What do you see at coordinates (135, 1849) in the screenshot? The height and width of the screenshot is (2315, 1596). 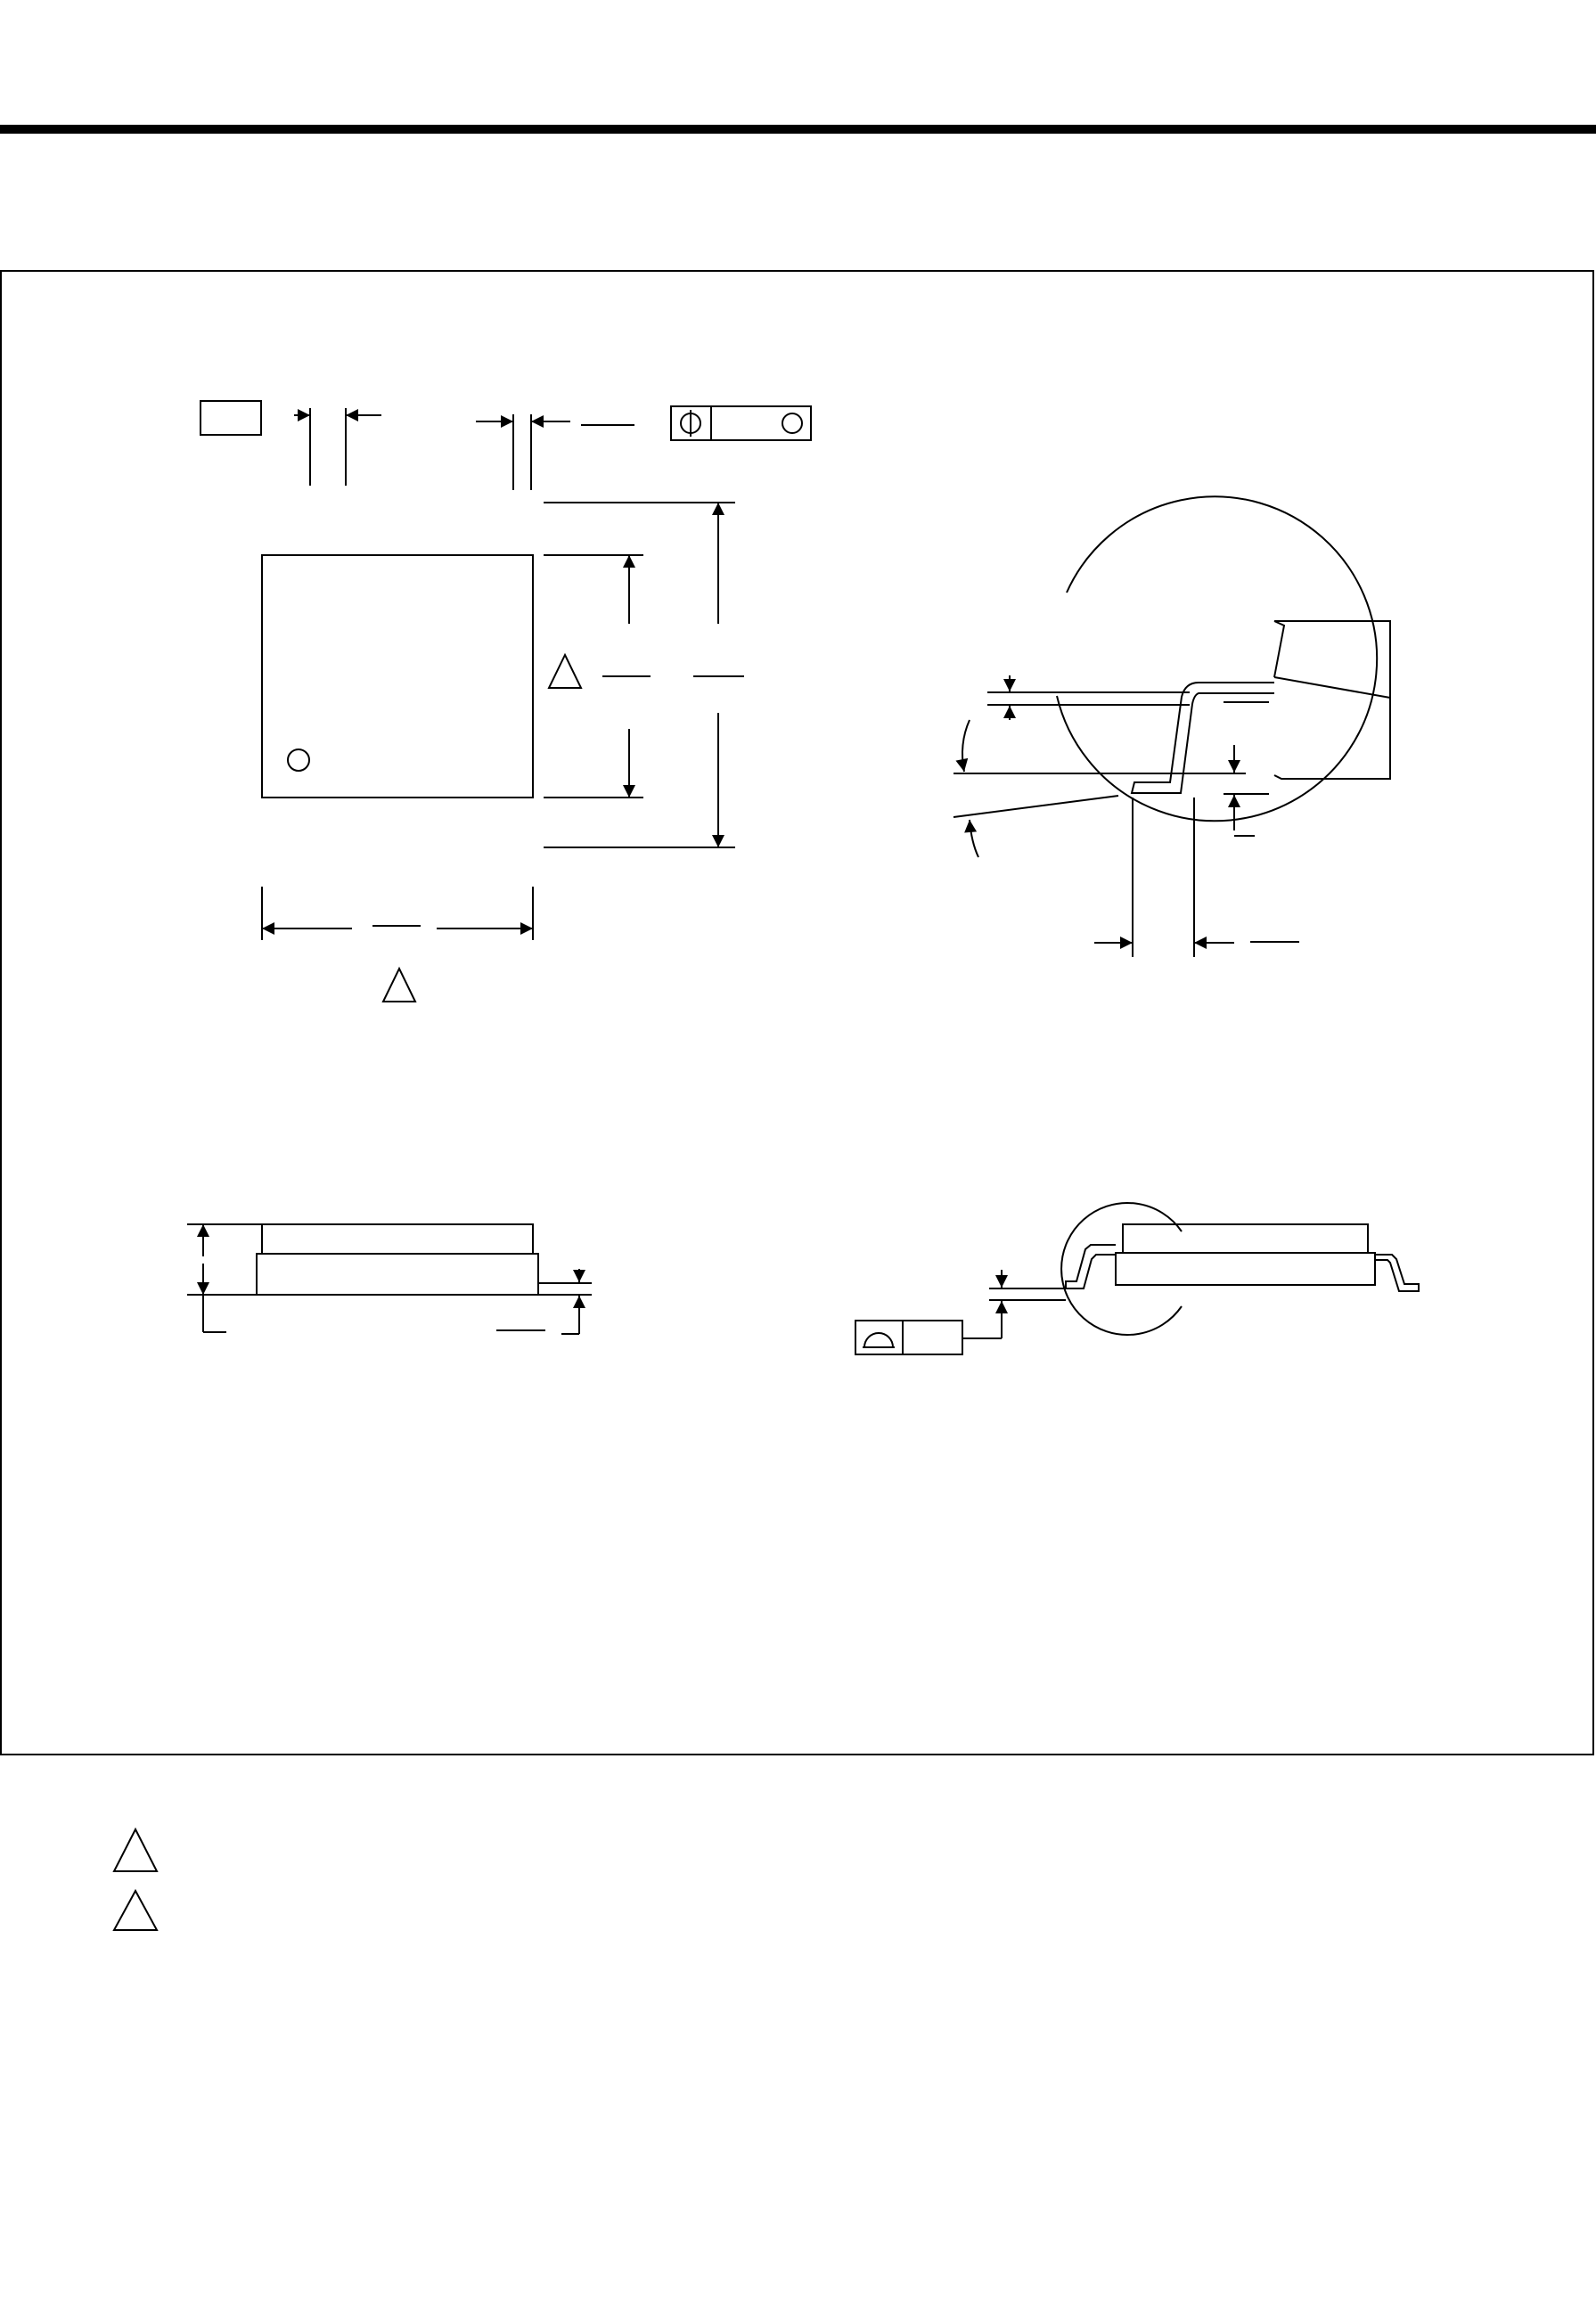 I see `note-c-triangle` at bounding box center [135, 1849].